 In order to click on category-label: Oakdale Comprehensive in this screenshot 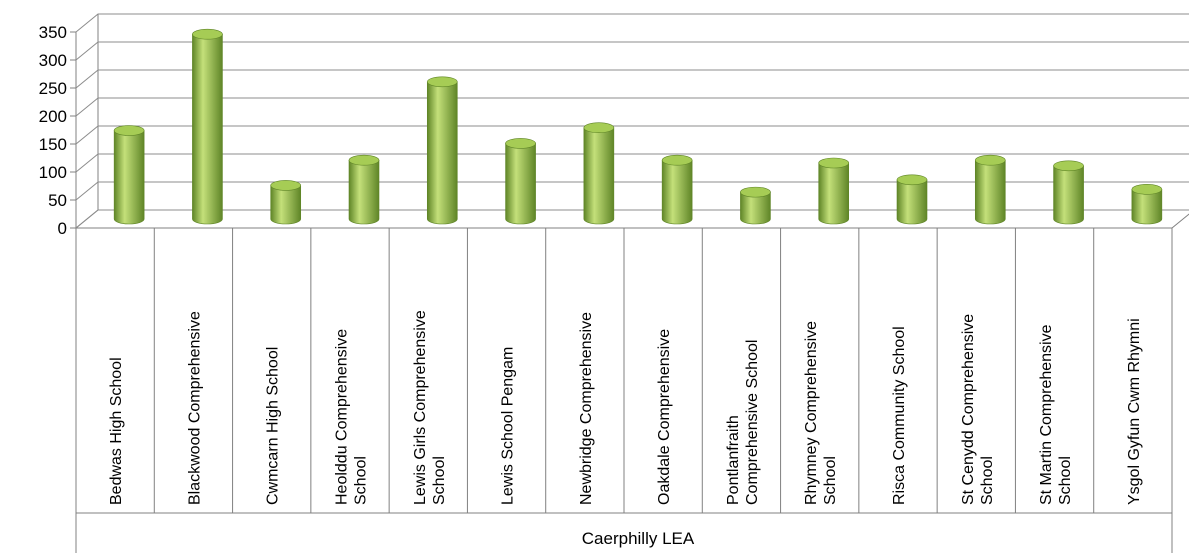, I will do `click(664, 417)`.